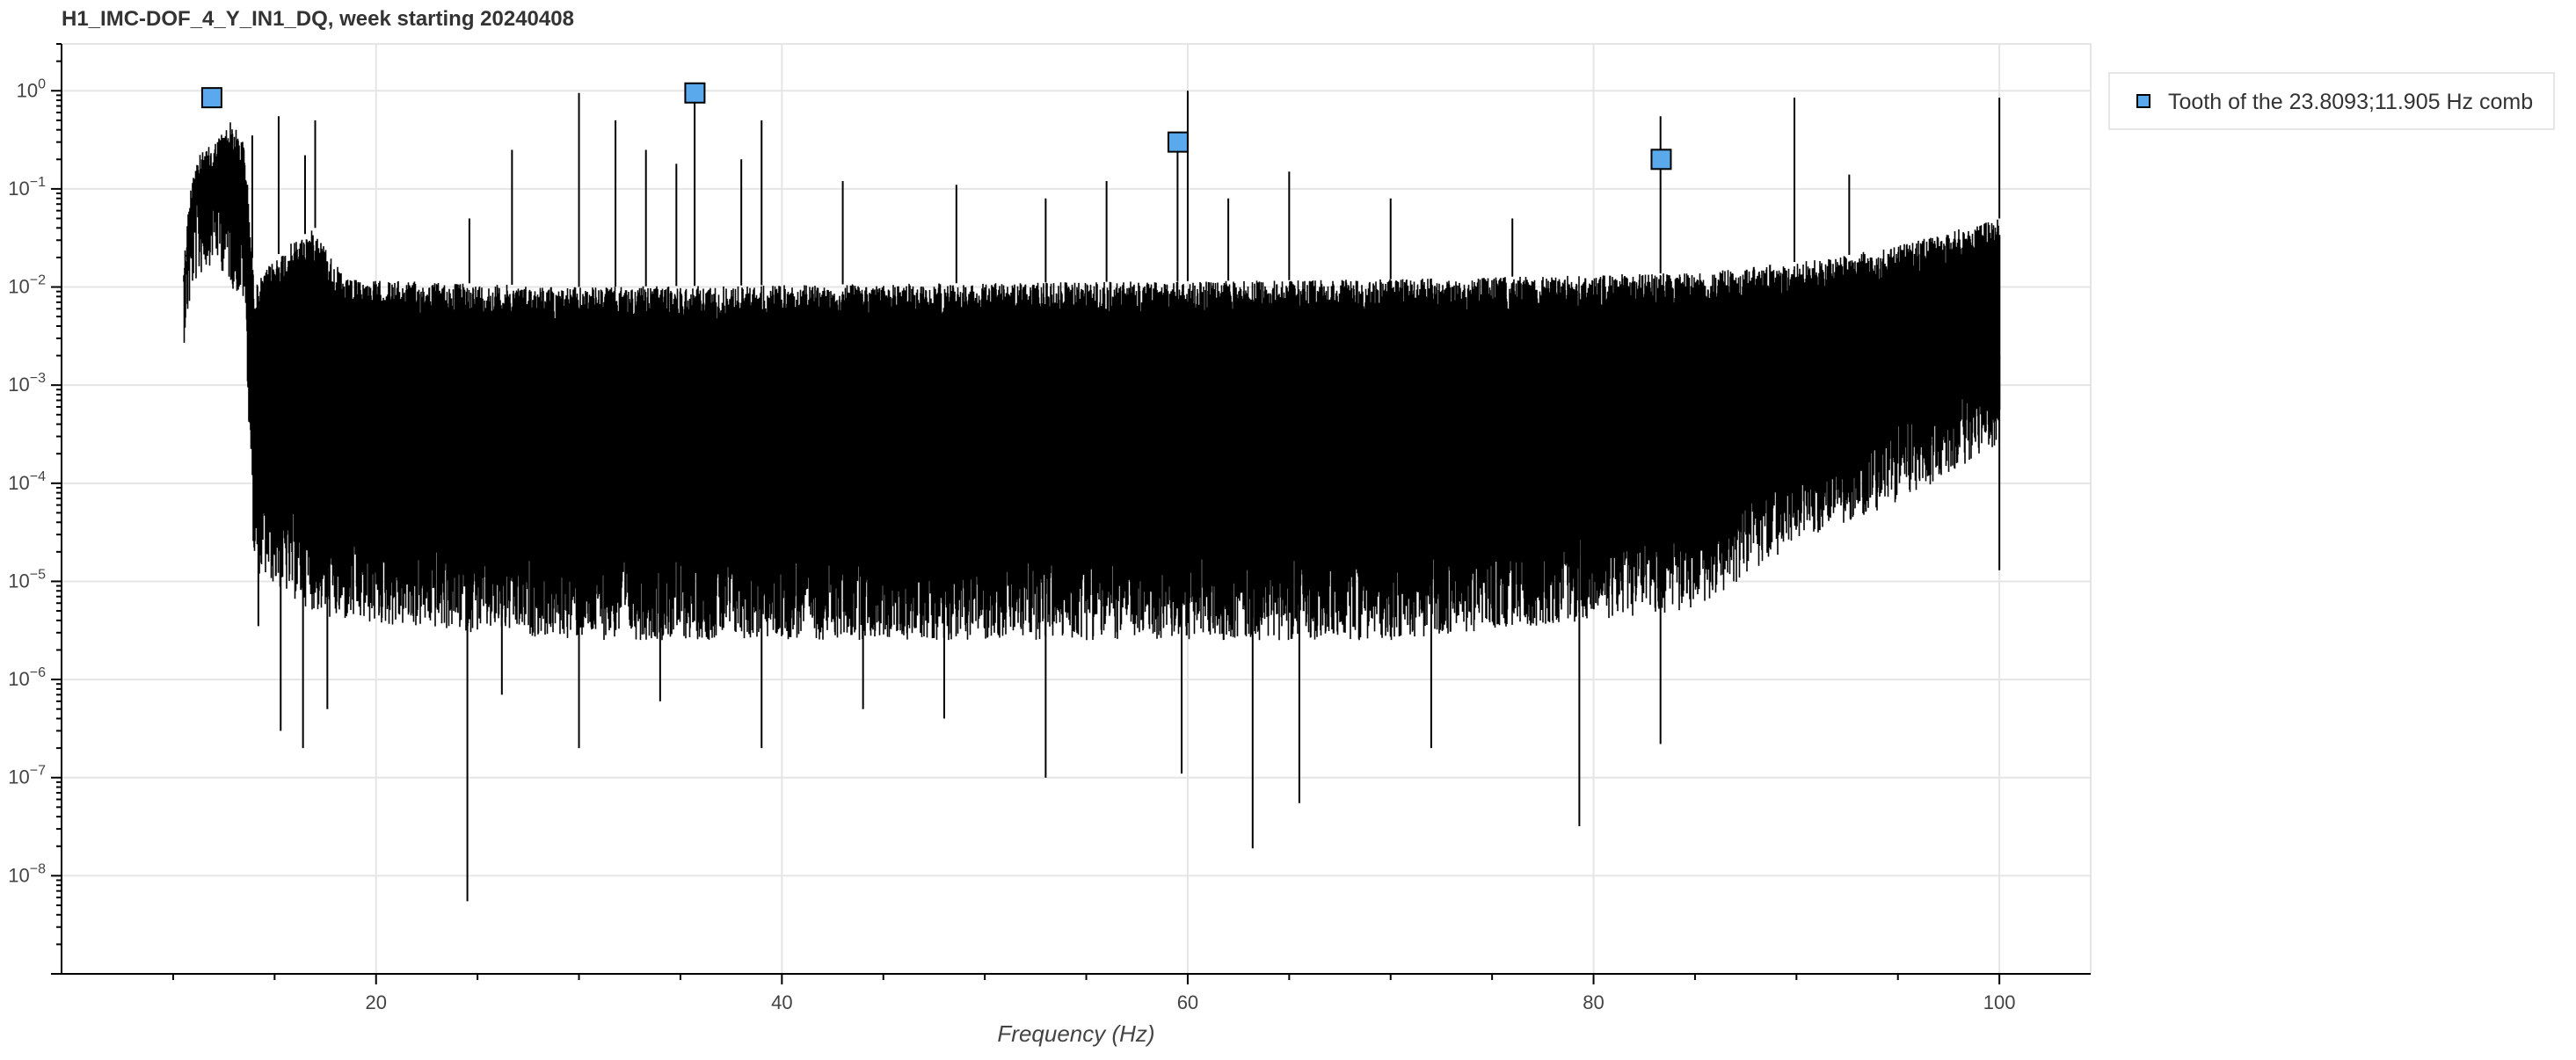 The height and width of the screenshot is (1060, 2576). I want to click on y-tick-label: 10⁻⁴, so click(27, 482).